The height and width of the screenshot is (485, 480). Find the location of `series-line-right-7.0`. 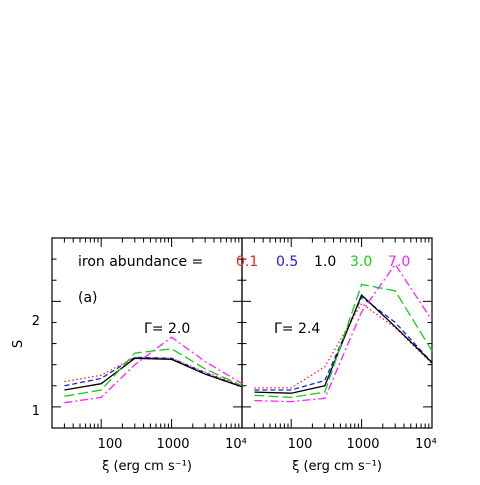

series-line-right-7.0 is located at coordinates (343, 333).